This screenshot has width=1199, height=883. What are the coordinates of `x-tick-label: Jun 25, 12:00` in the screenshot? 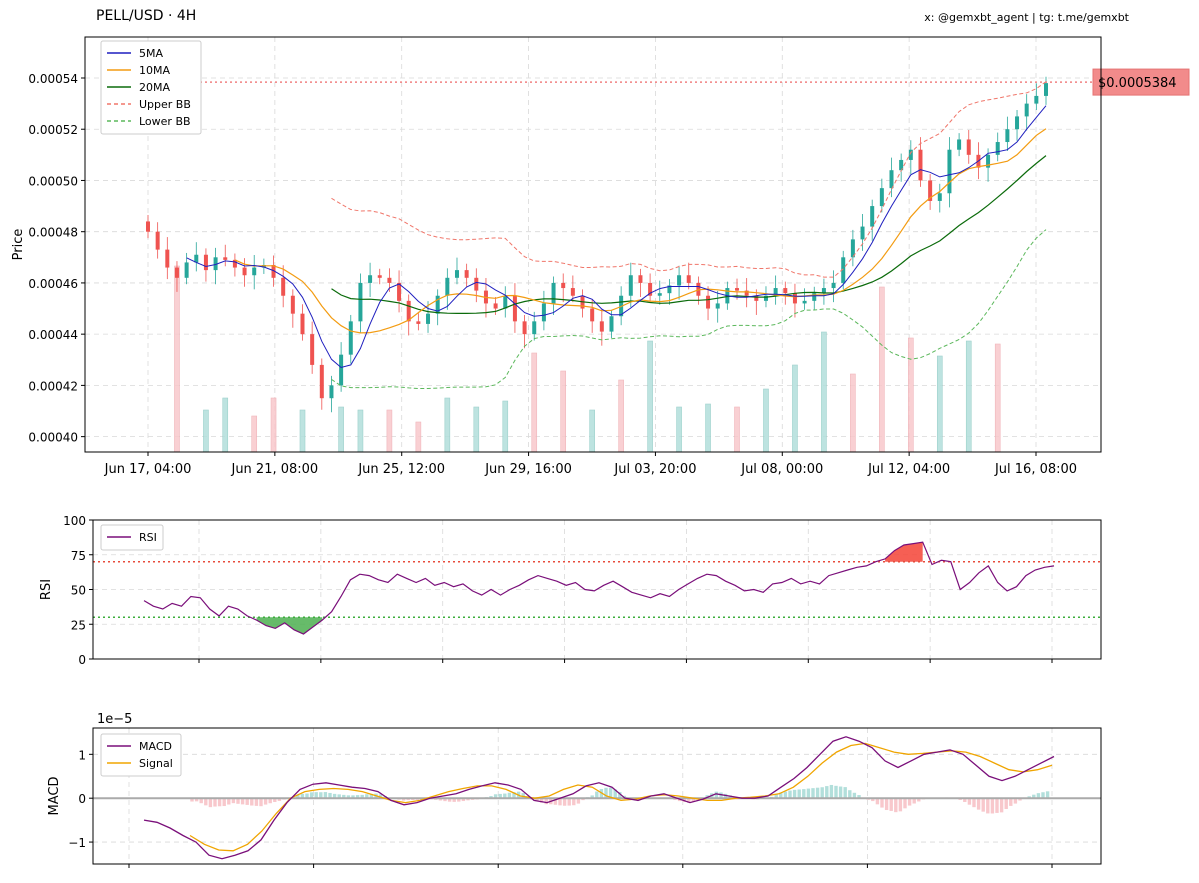 It's located at (401, 469).